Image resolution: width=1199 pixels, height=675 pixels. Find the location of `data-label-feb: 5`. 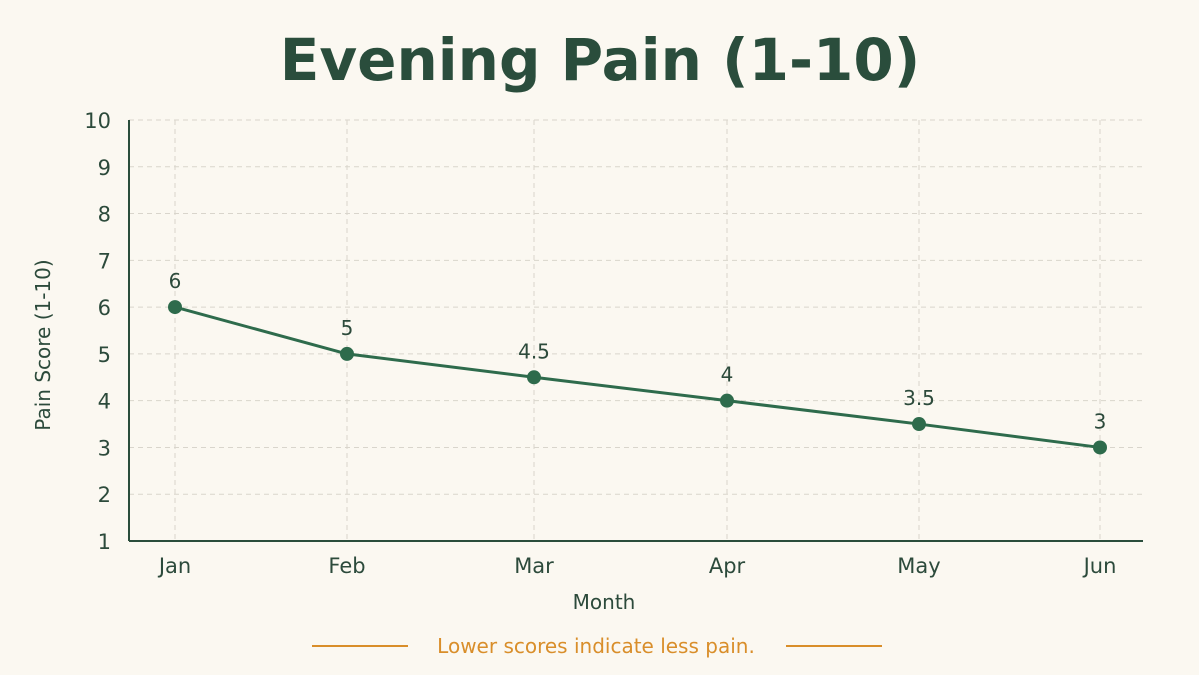

data-label-feb: 5 is located at coordinates (347, 328).